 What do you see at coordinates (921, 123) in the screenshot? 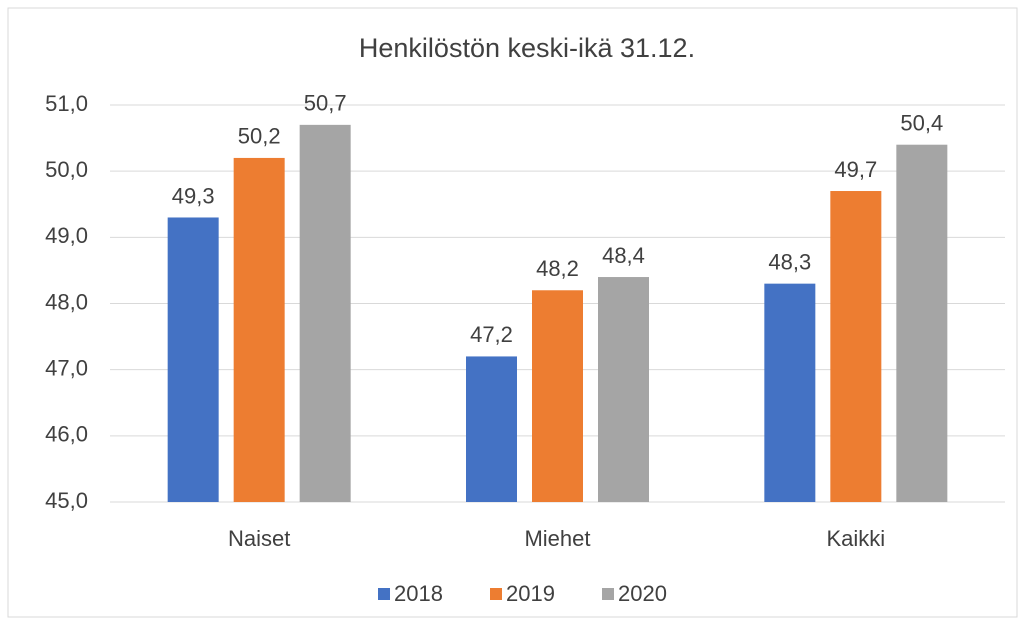
I see `data-label: 50,4` at bounding box center [921, 123].